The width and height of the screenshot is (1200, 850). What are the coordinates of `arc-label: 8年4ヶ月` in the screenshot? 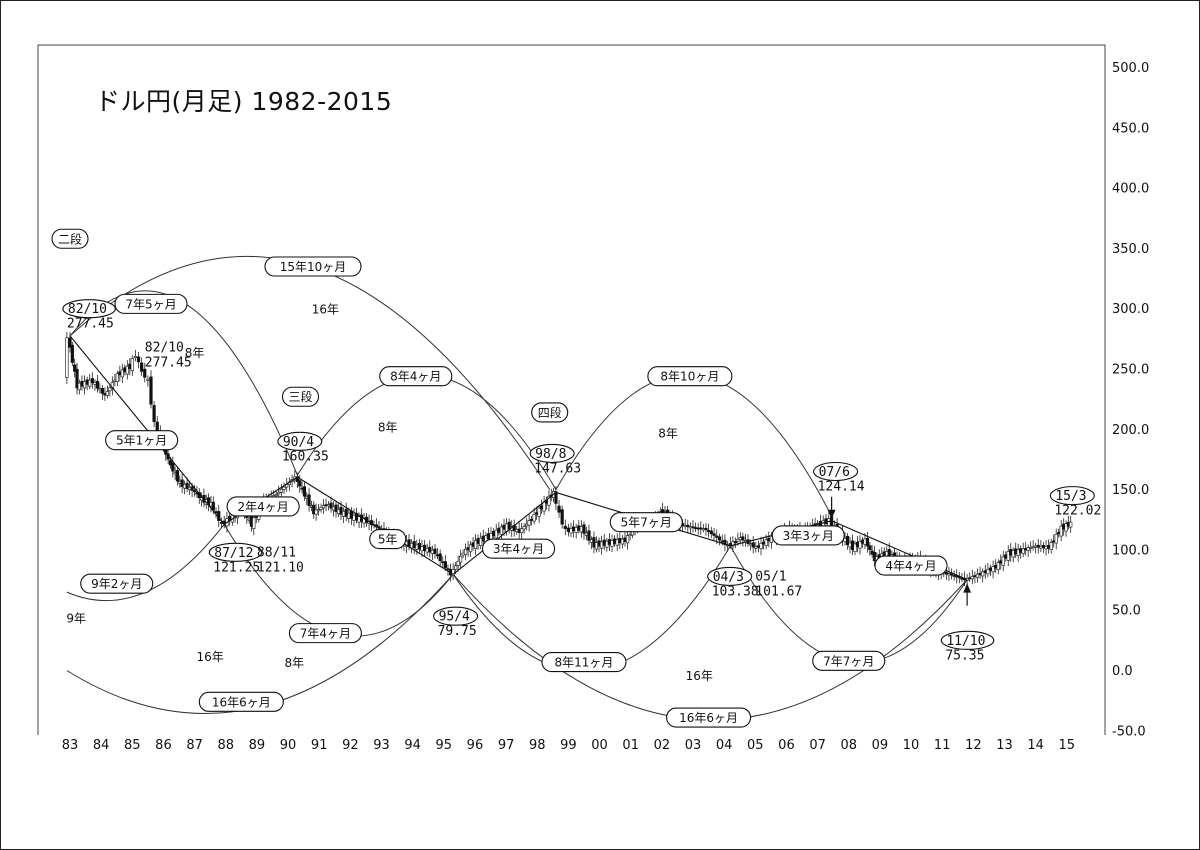 It's located at (416, 376).